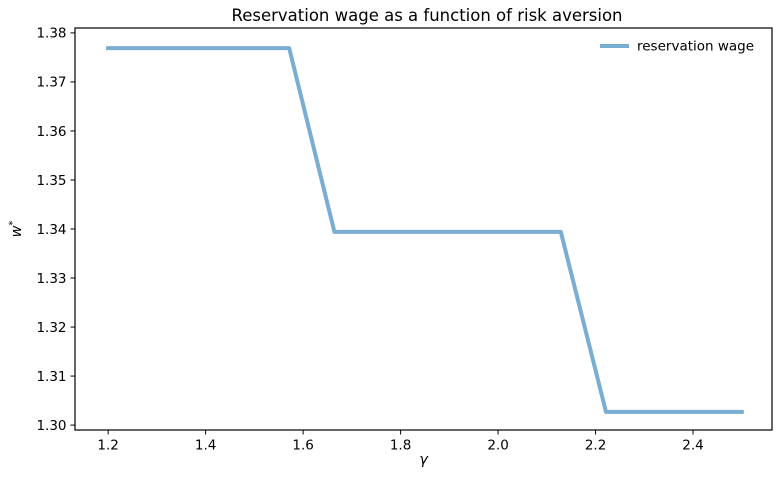 The height and width of the screenshot is (485, 782). I want to click on y-axis-label-base: w, so click(17, 231).